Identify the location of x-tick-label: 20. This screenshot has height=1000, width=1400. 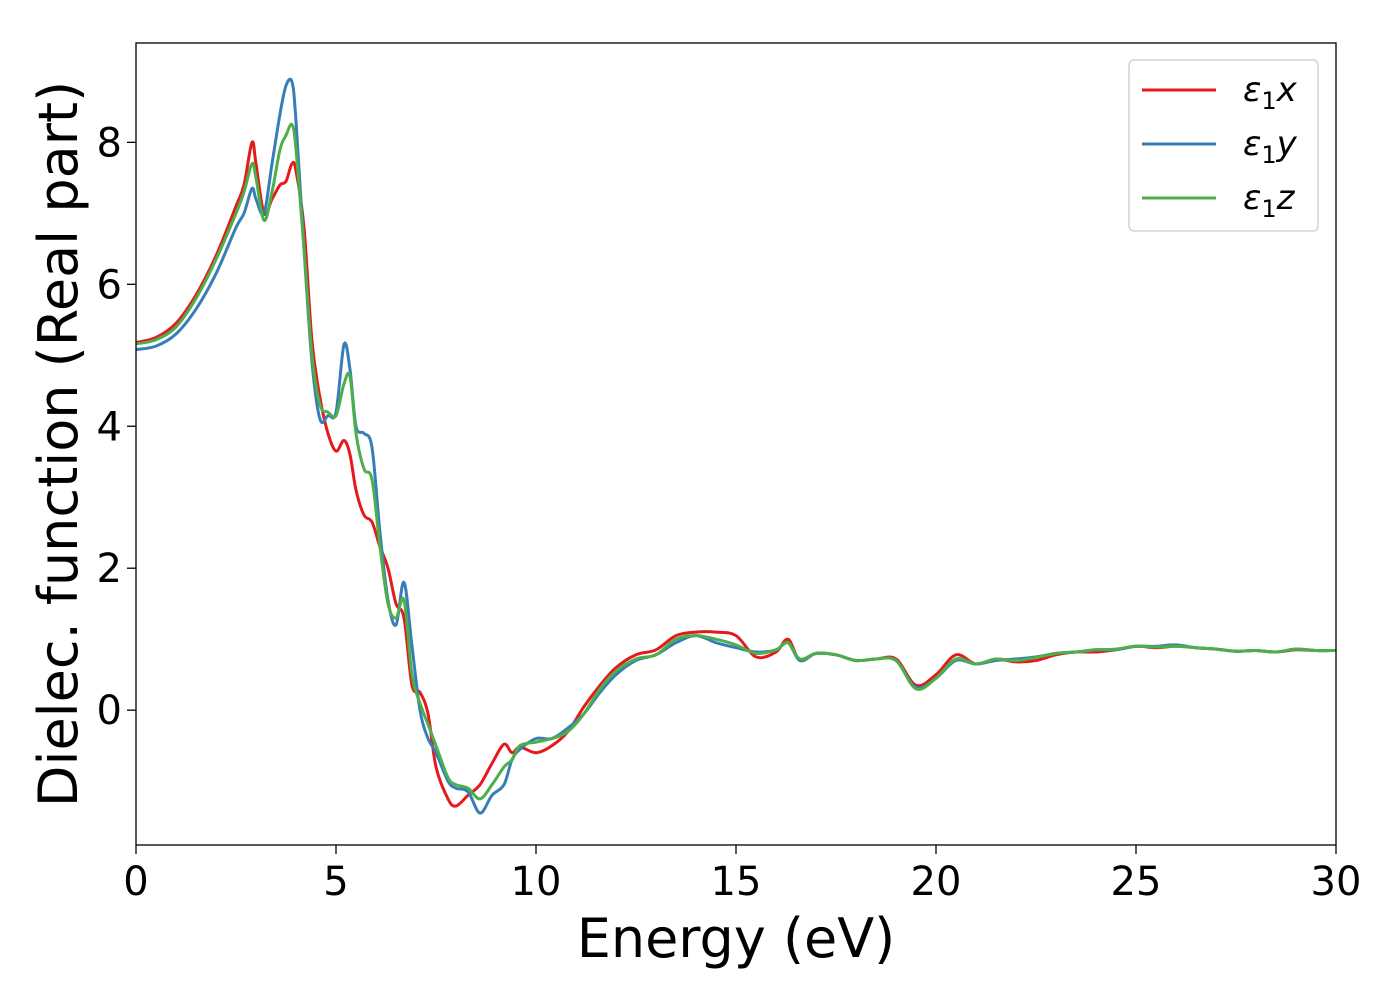
(936, 882).